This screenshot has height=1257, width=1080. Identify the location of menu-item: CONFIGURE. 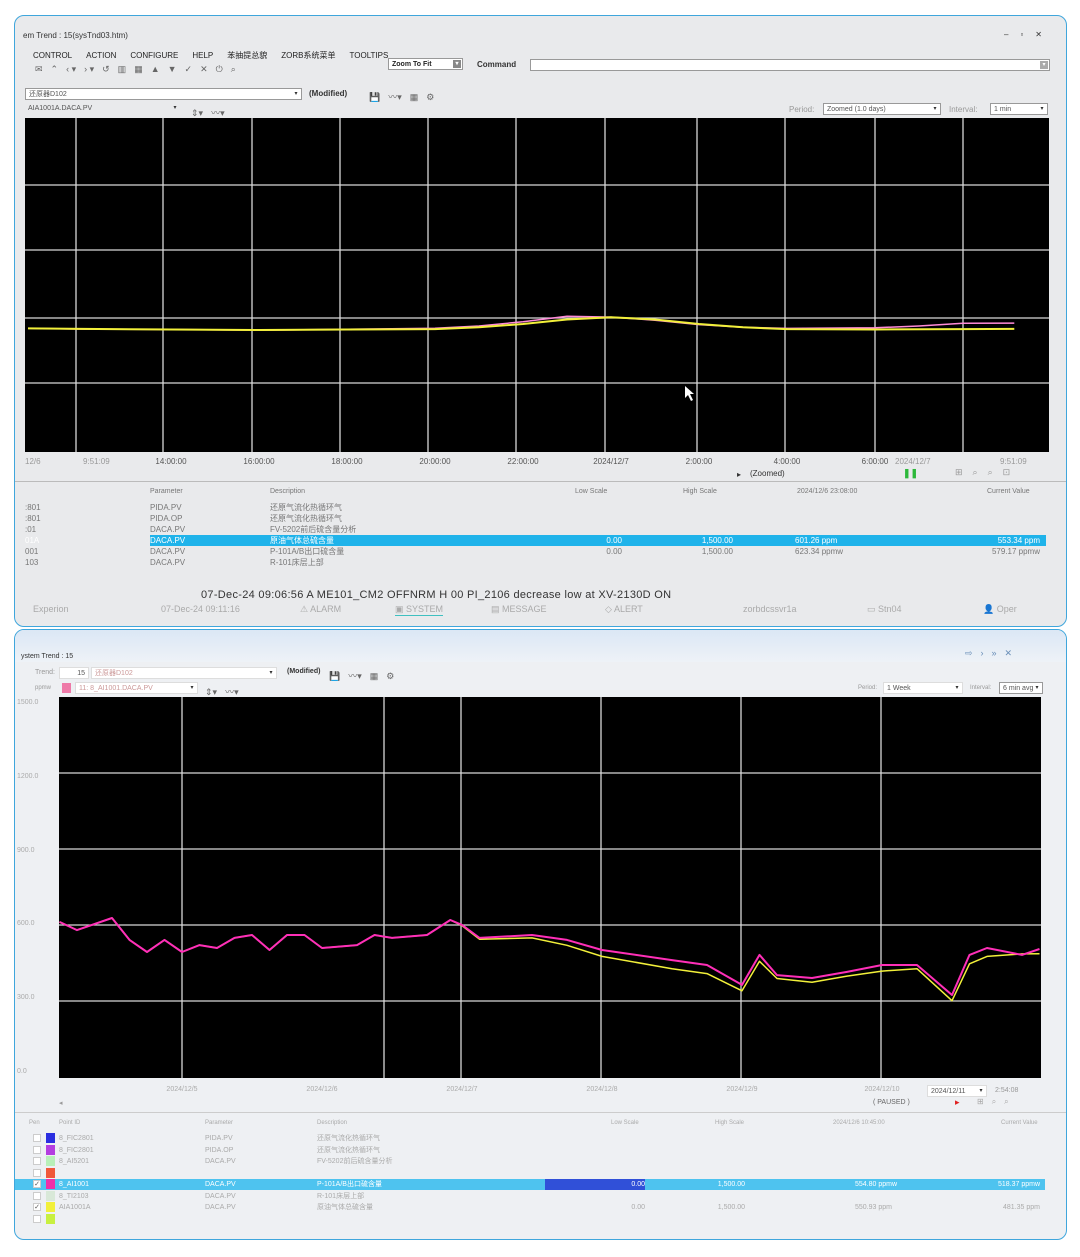
(154, 55).